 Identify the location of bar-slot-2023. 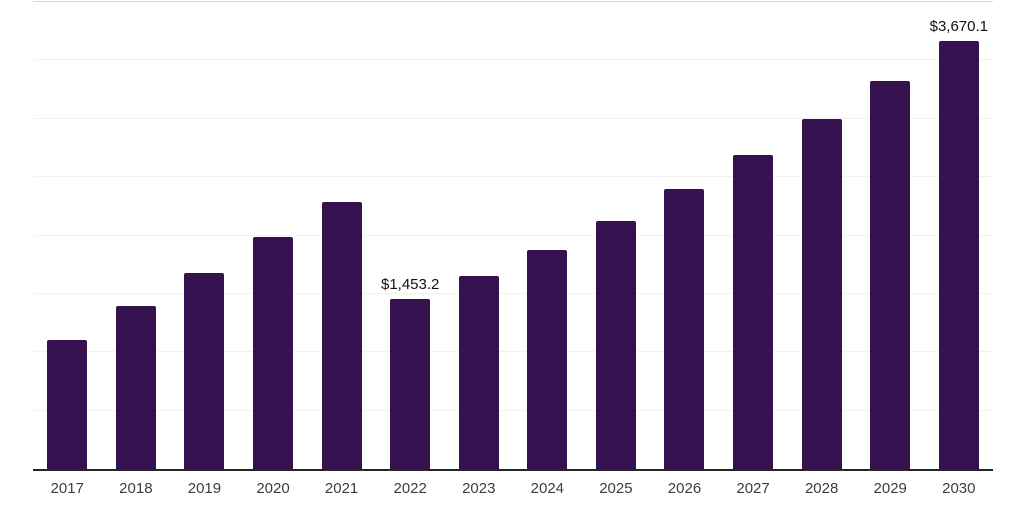
(478, 235).